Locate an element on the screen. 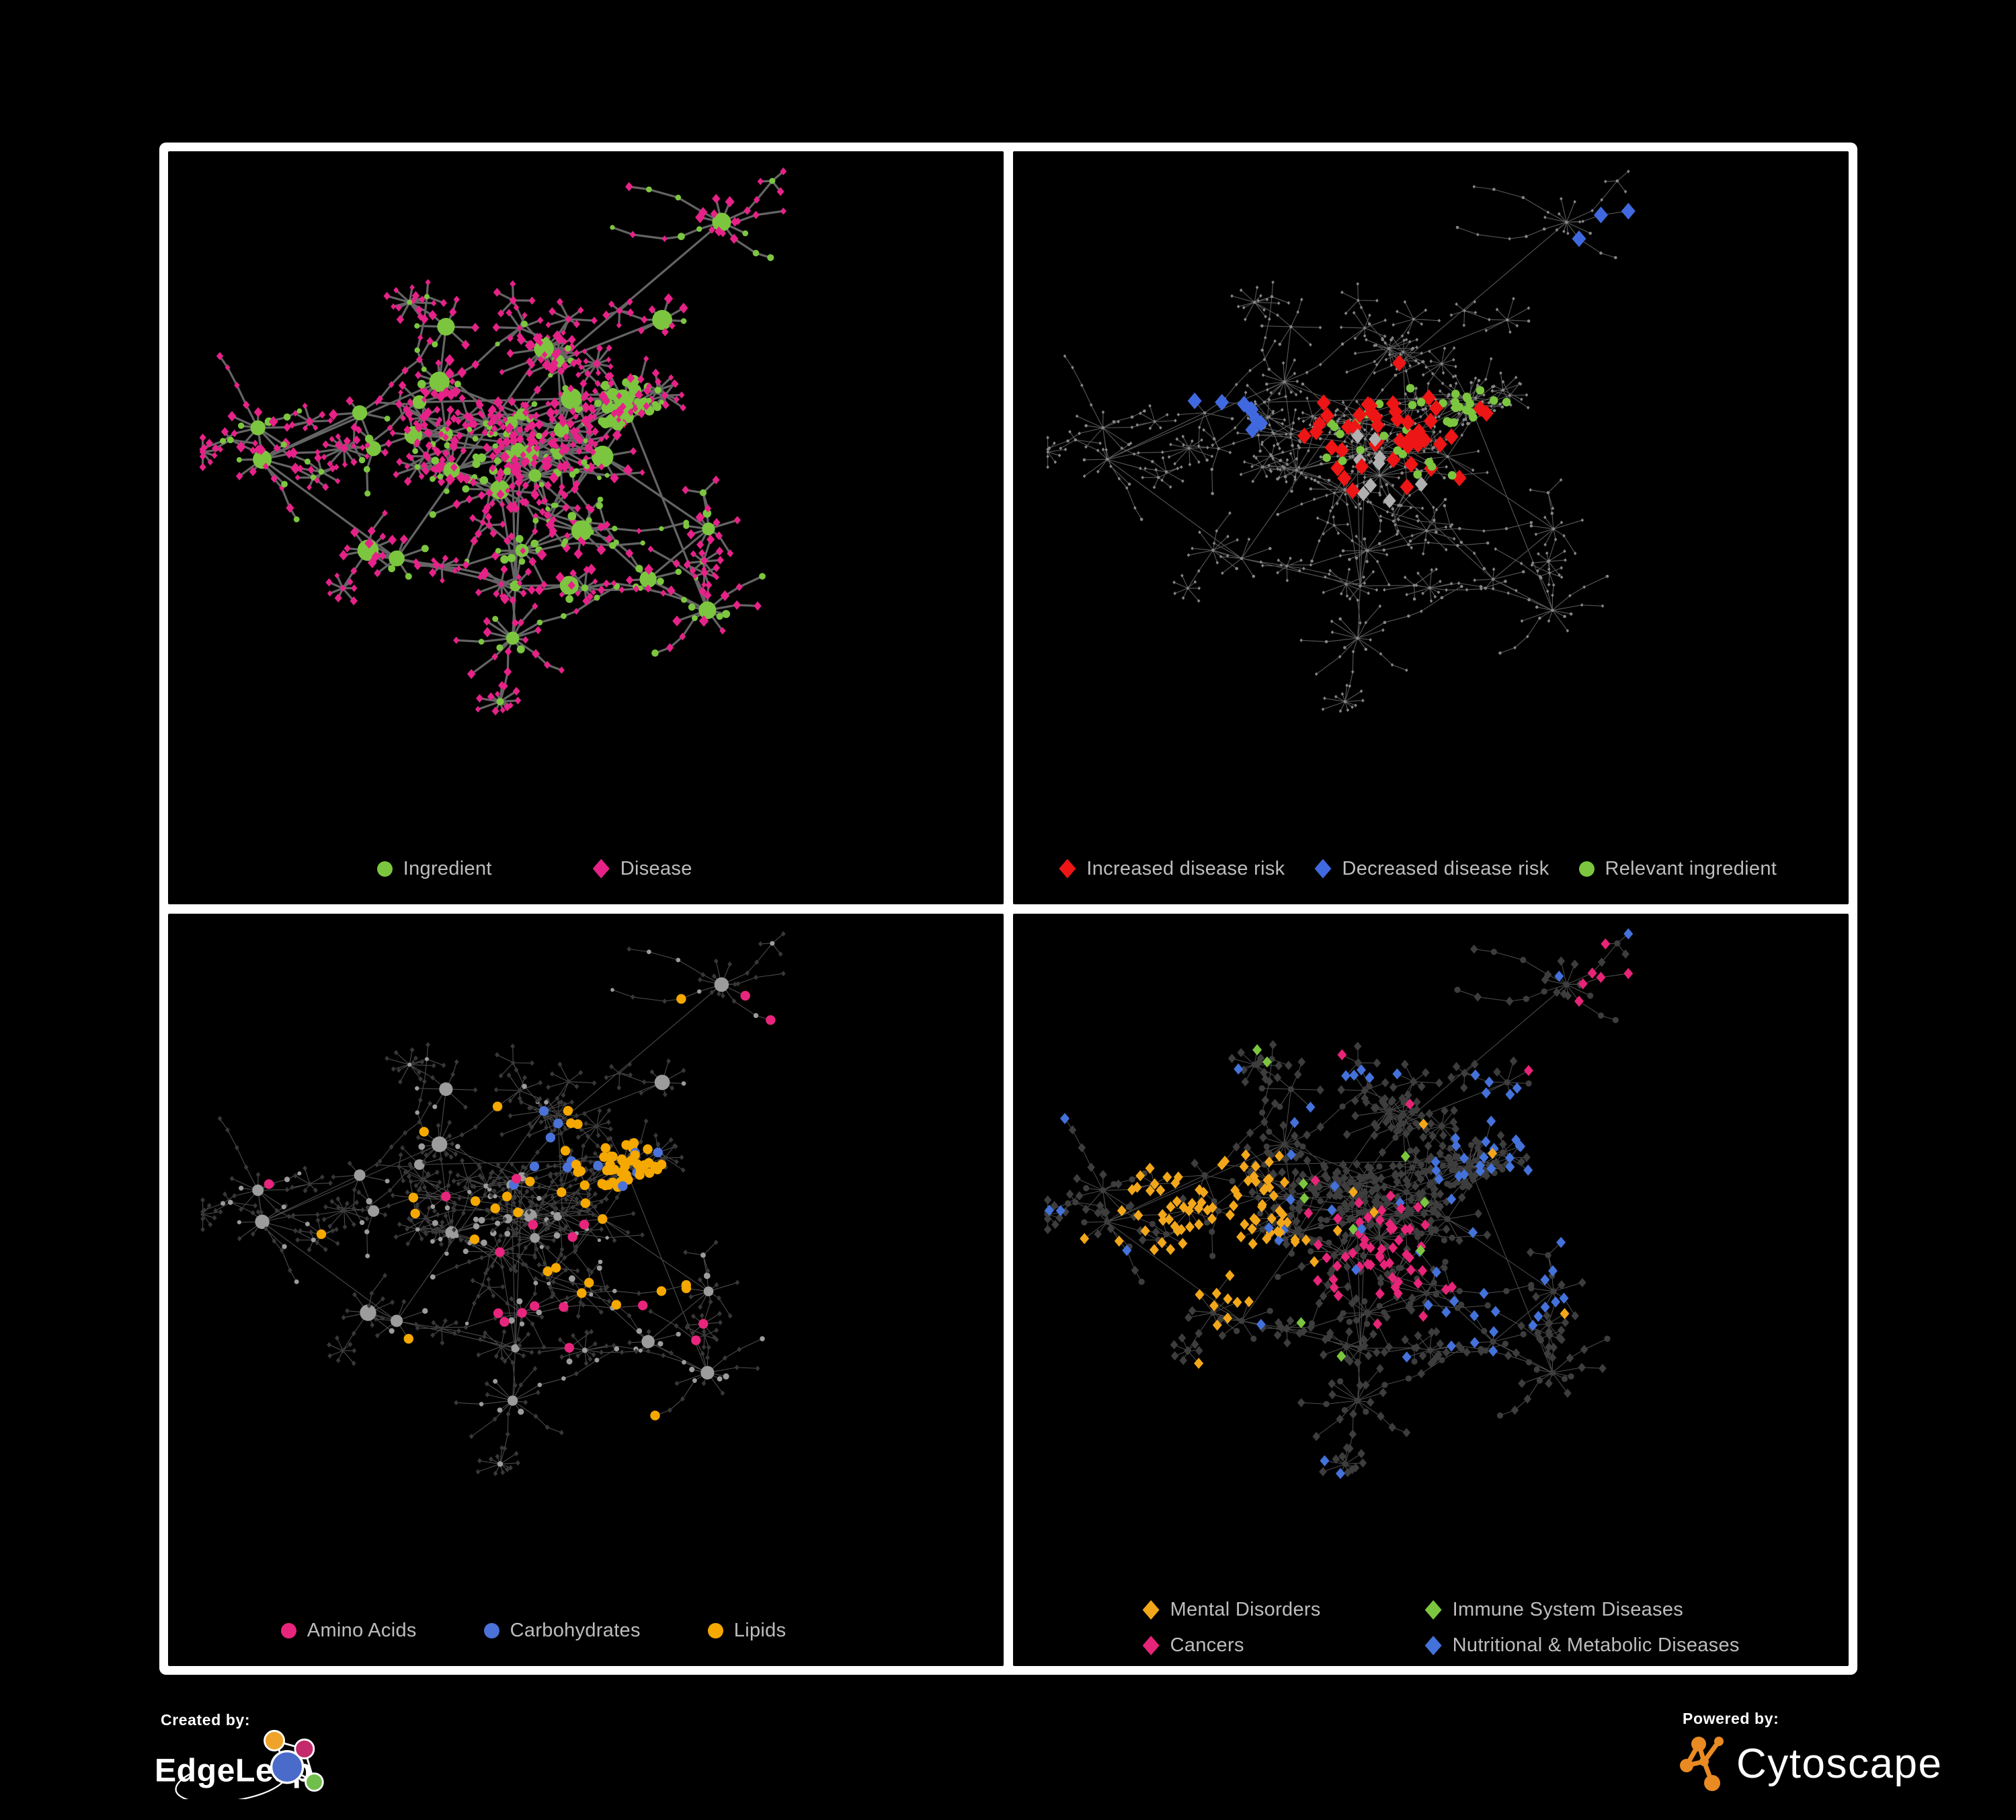  legend-item-amino-acids: Amino Acids is located at coordinates (348, 1631).